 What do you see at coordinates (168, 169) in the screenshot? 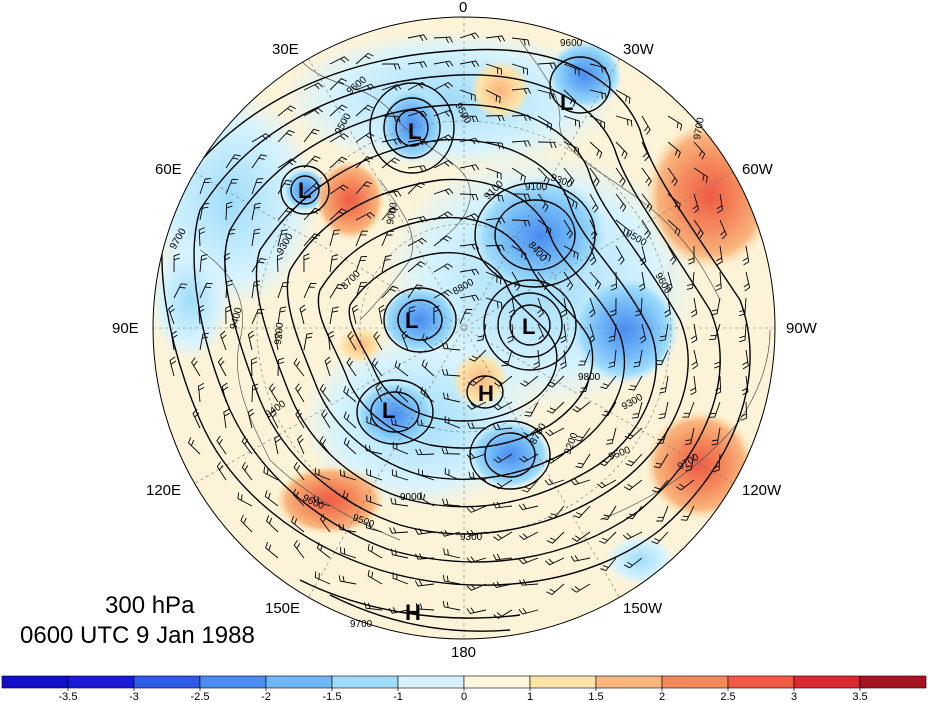
I see `lon-label-60e: 60E` at bounding box center [168, 169].